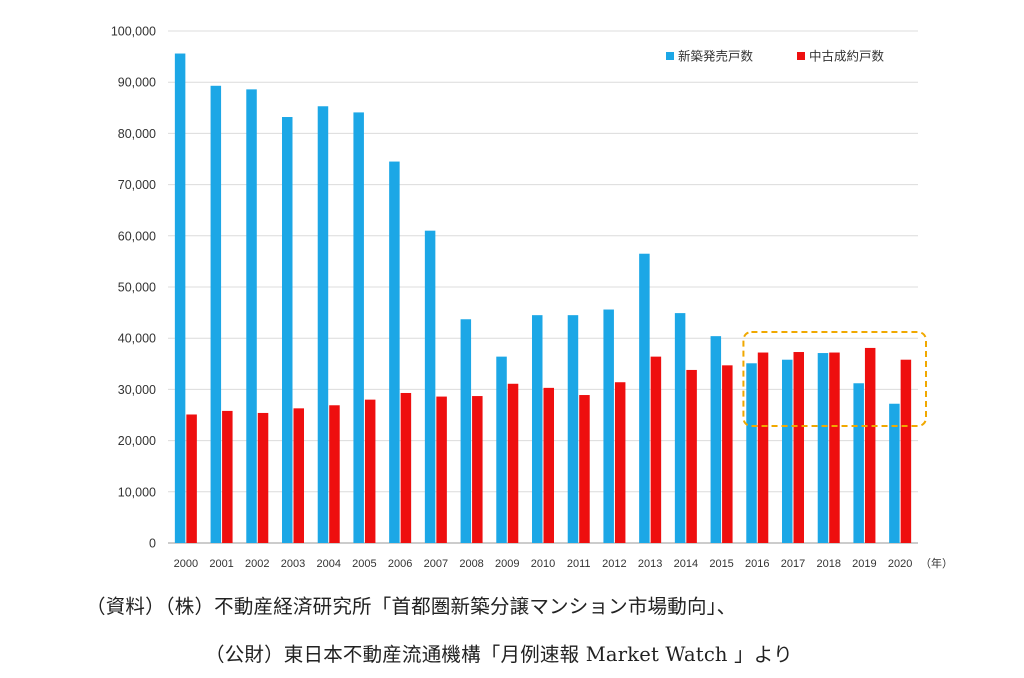 The image size is (1024, 678). Describe the element at coordinates (716, 56) in the screenshot. I see `legend-label: 新築発売戸数` at that location.